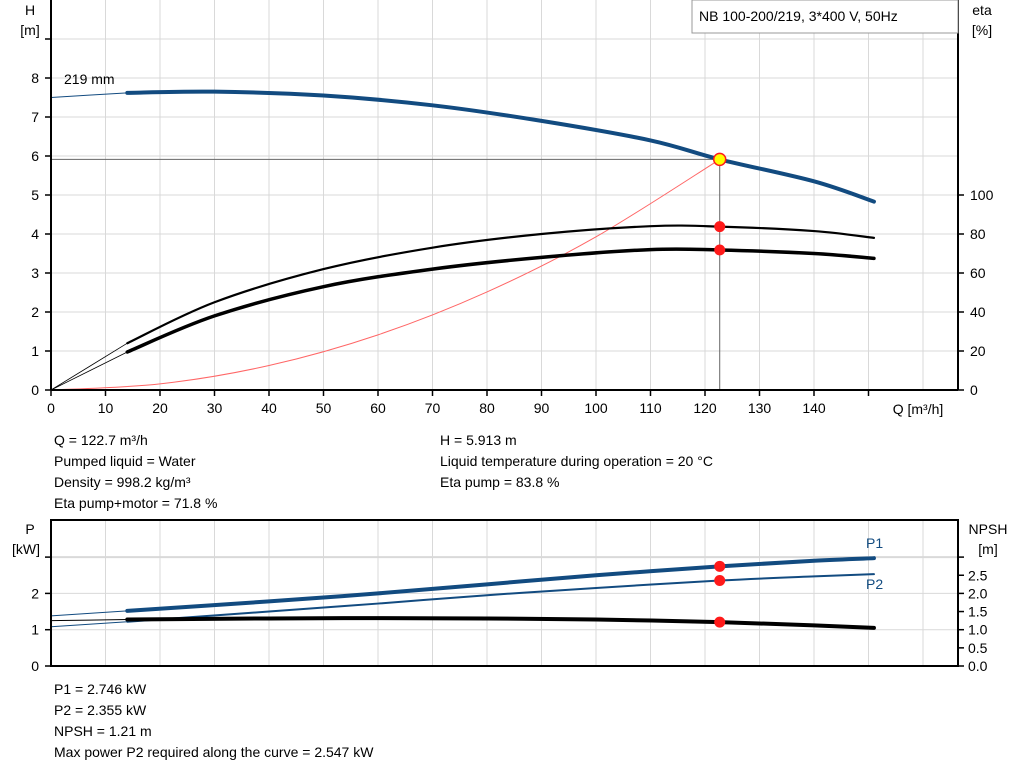 This screenshot has width=1024, height=781. What do you see at coordinates (542, 408) in the screenshot?
I see `q-tick-label: 90` at bounding box center [542, 408].